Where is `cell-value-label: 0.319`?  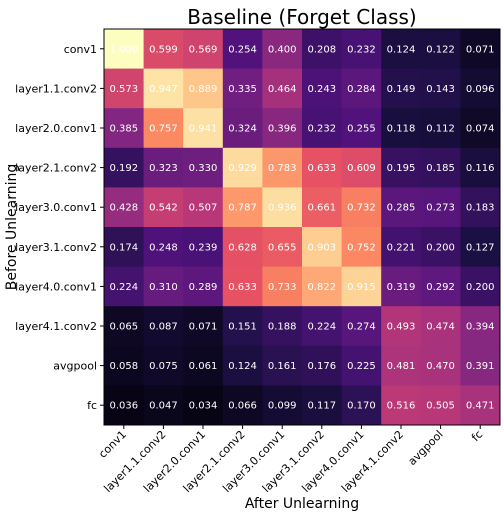
cell-value-label: 0.319 is located at coordinates (401, 287).